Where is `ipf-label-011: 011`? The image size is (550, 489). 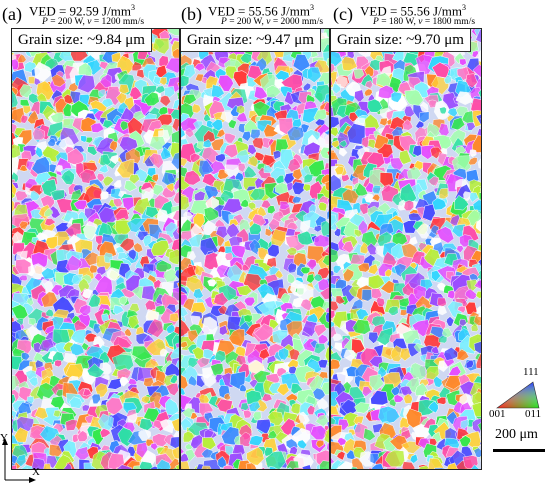
ipf-label-011: 011 is located at coordinates (533, 414).